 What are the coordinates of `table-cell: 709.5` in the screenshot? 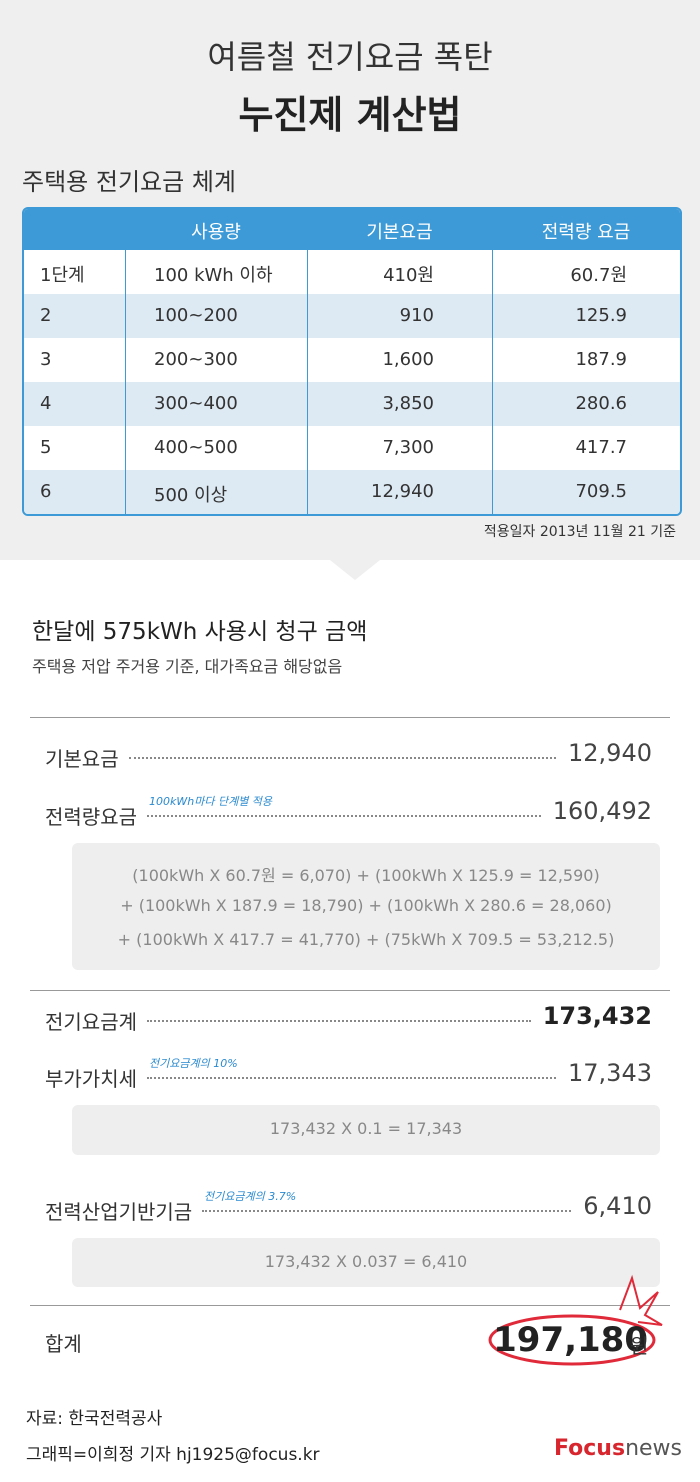 It's located at (601, 491).